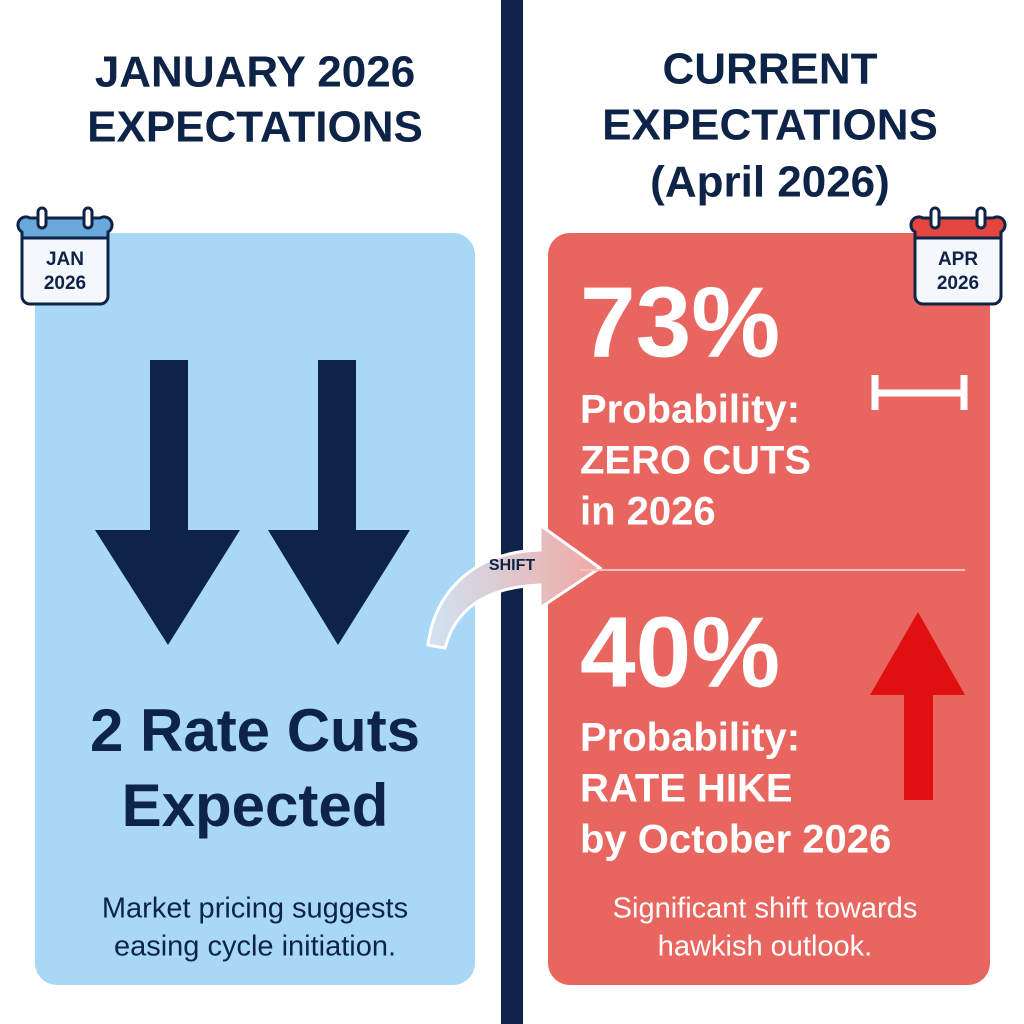  I want to click on right-title: CURRENT, so click(769, 69).